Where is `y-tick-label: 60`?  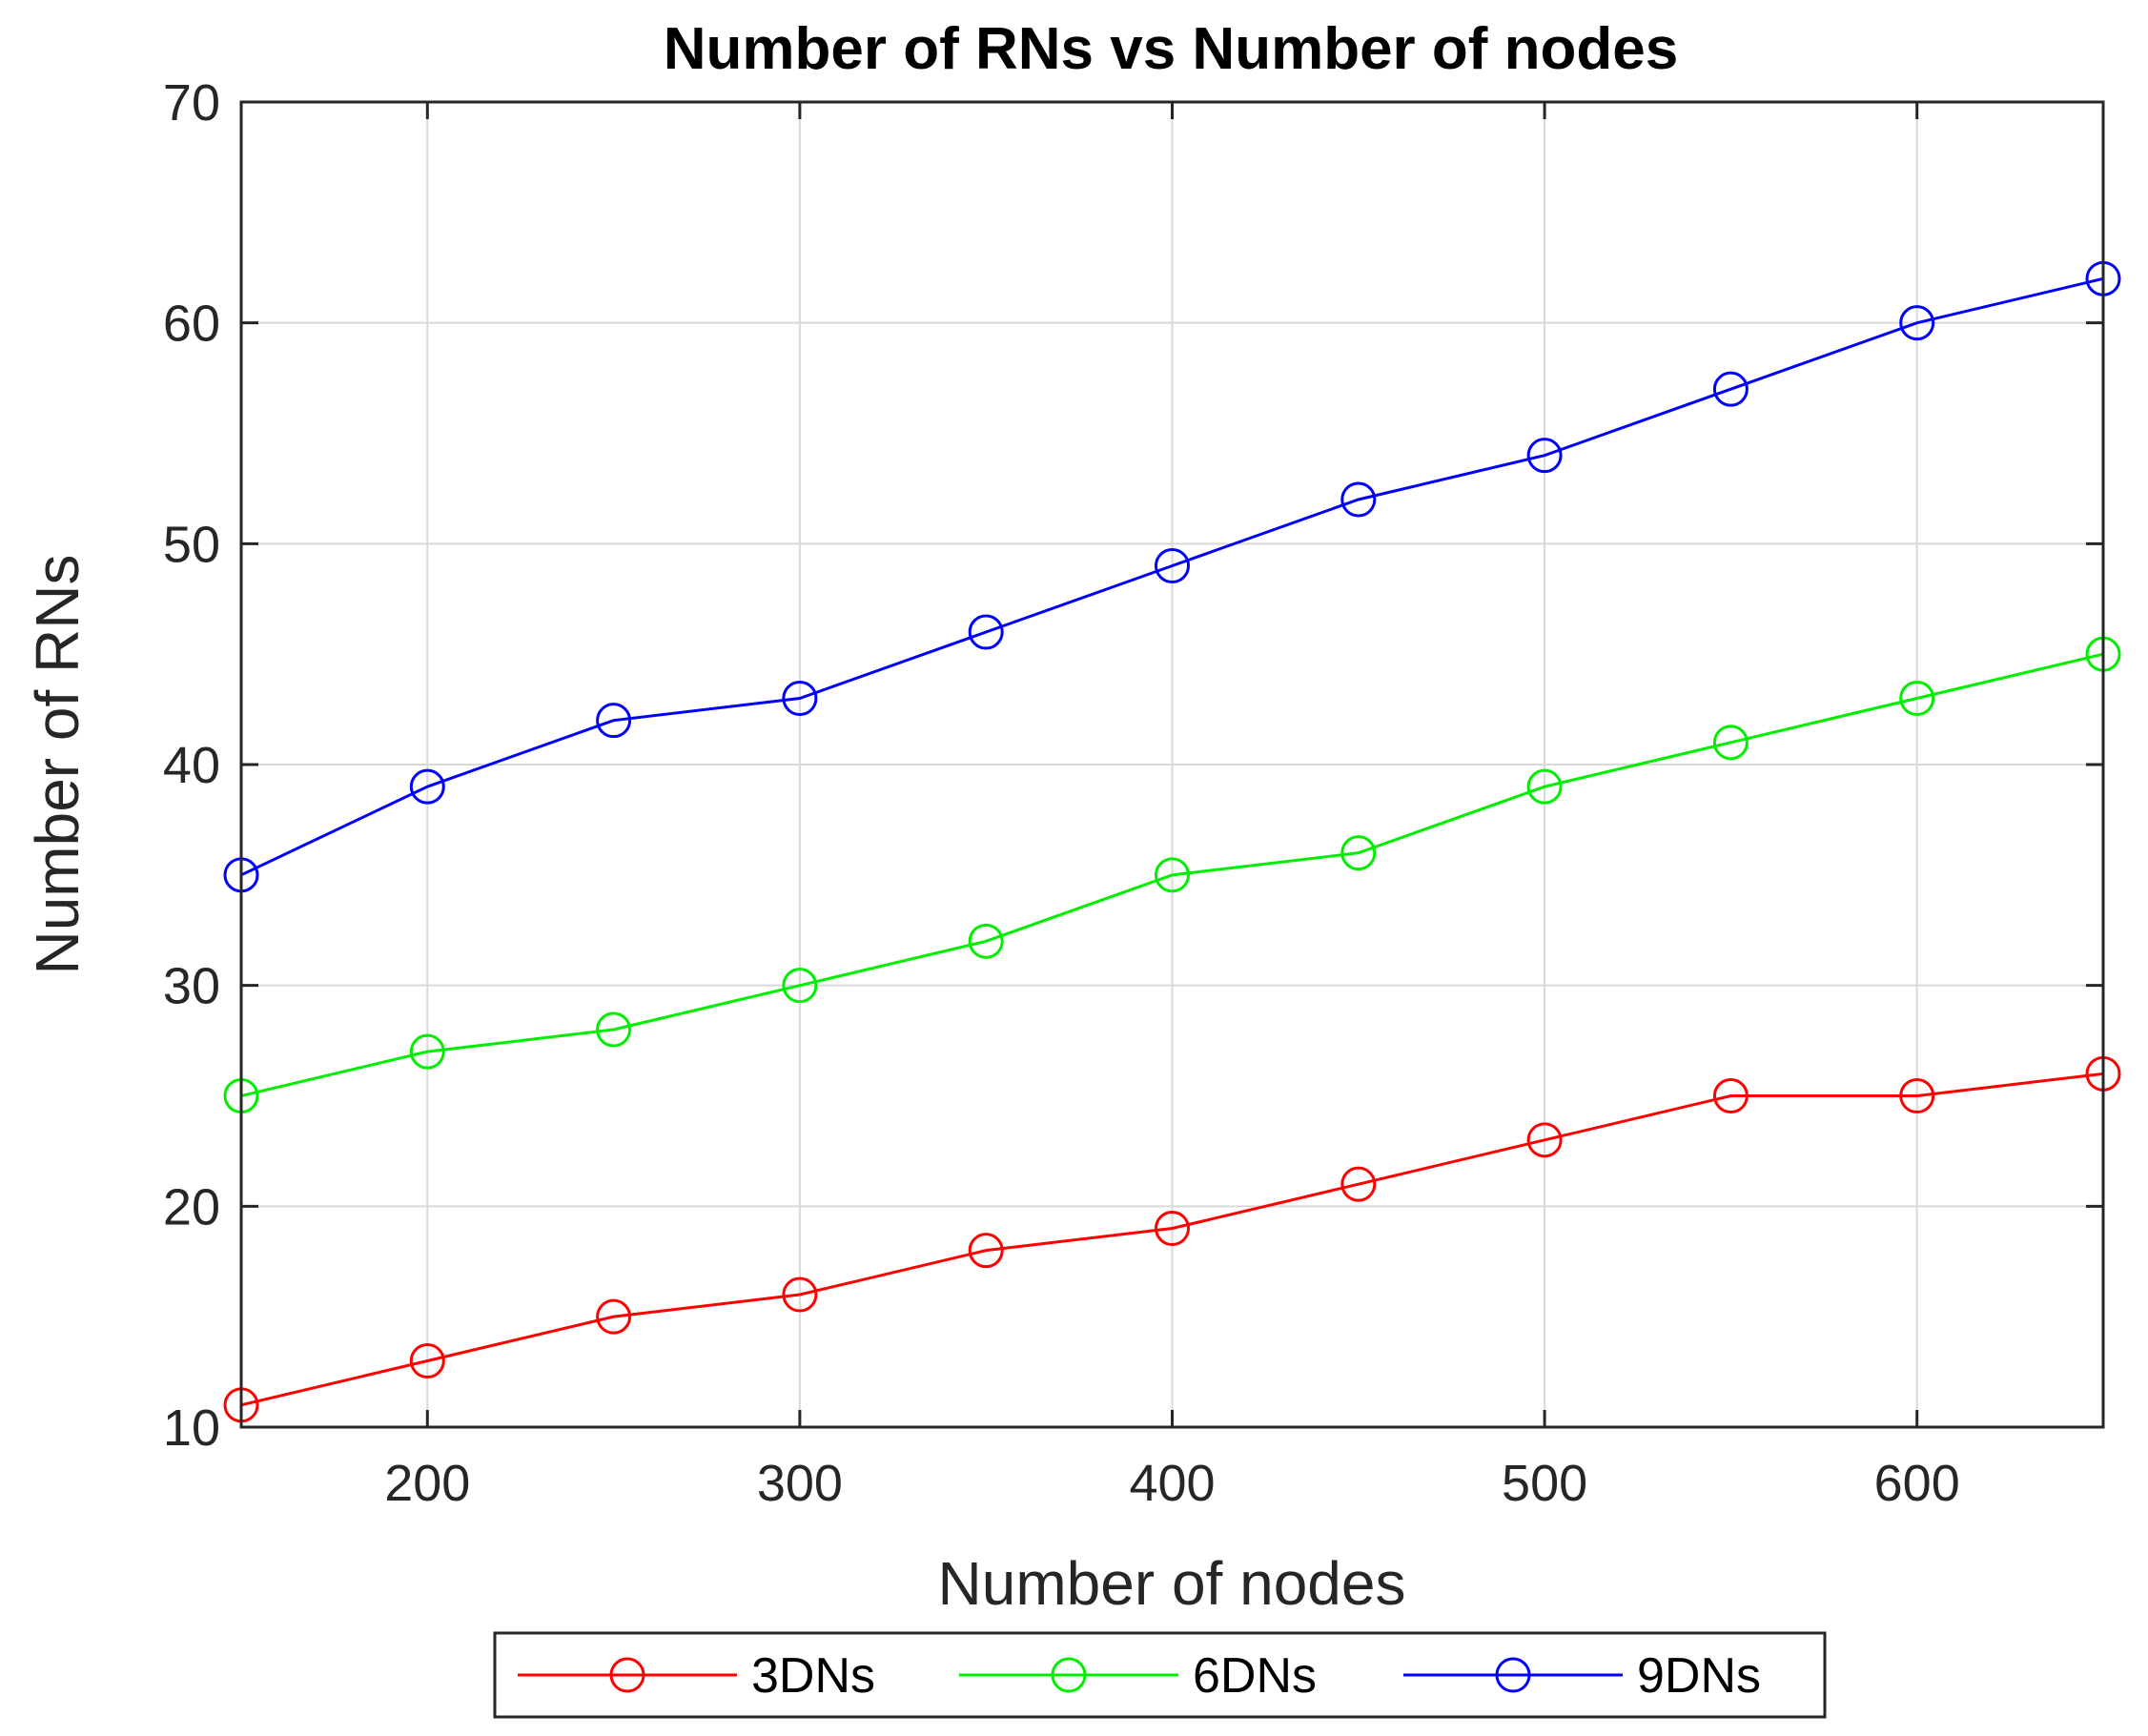
y-tick-label: 60 is located at coordinates (191, 324).